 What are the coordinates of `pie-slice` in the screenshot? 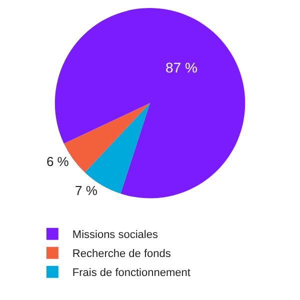 It's located at (117, 148).